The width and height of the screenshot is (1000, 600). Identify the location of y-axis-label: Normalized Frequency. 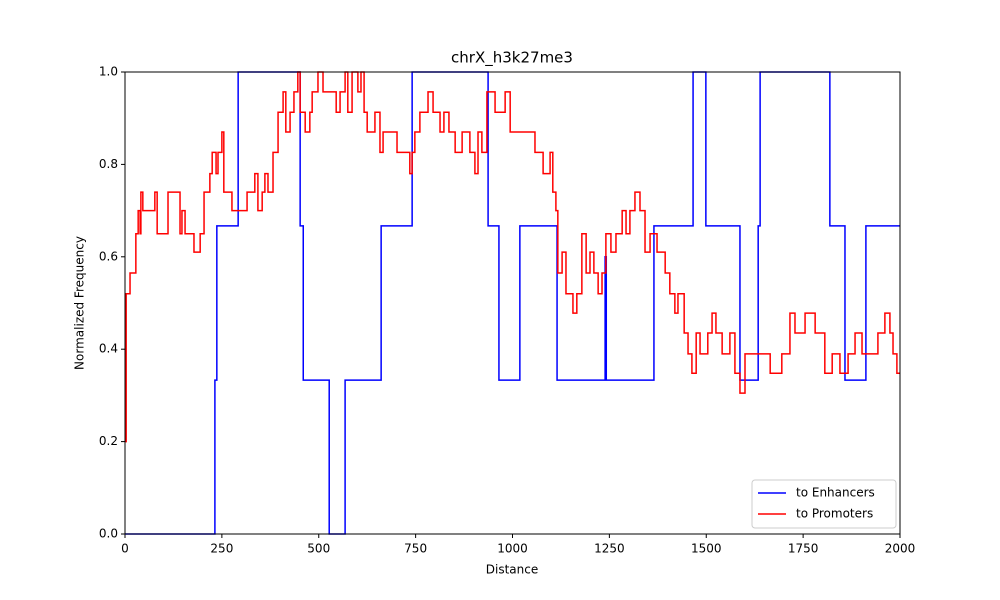
(80, 303).